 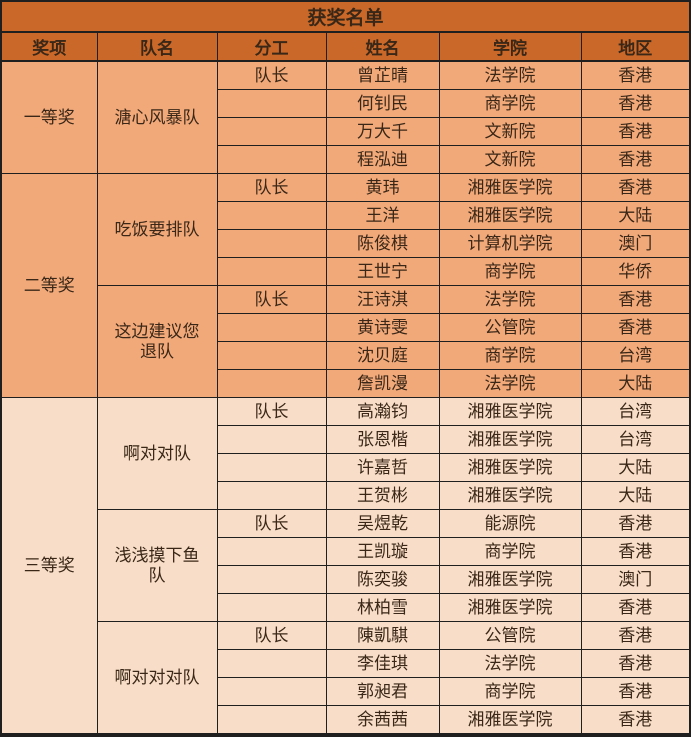 I want to click on member-row: 王世宁 商学院 华侨, so click(x=346, y=271).